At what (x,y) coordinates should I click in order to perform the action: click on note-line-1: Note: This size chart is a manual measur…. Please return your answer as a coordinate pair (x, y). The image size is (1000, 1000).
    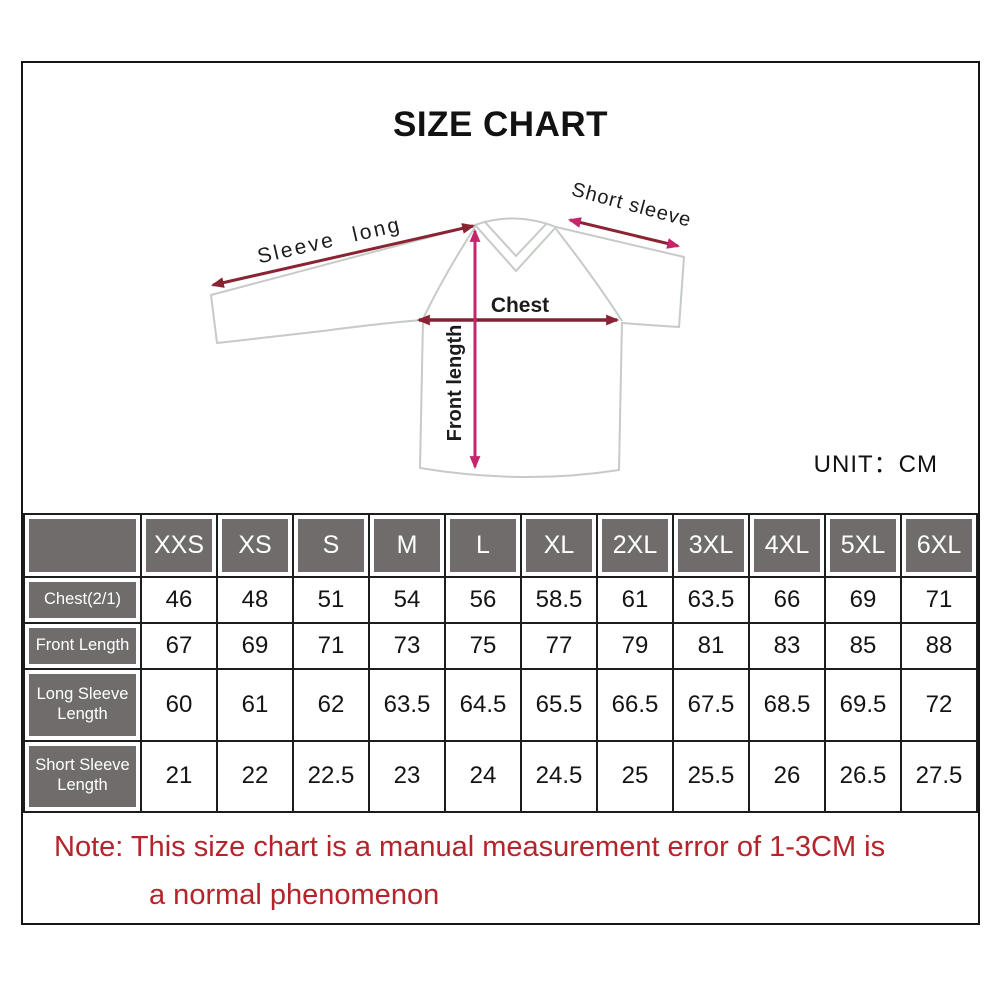
    Looking at the image, I should click on (470, 847).